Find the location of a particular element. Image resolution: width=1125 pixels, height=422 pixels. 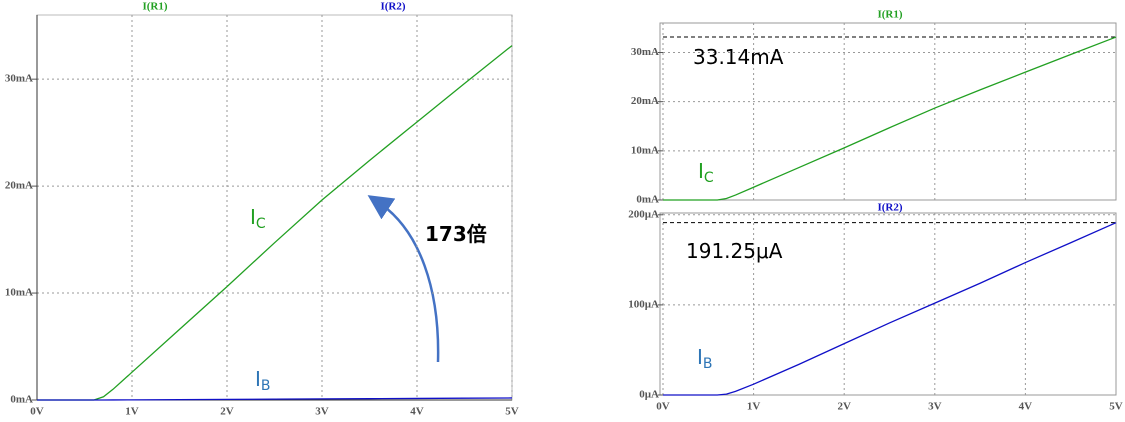

arrow is located at coordinates (403, 279).